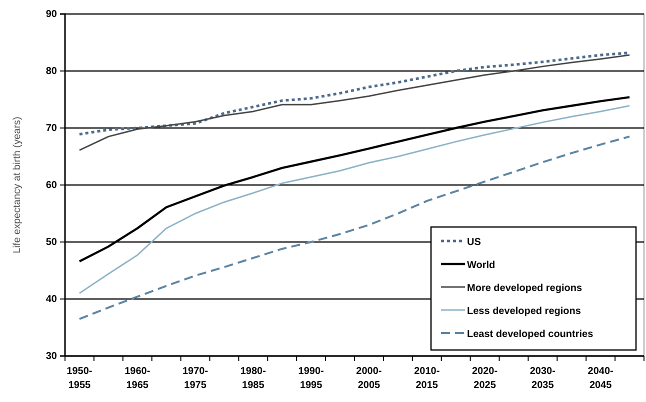 The width and height of the screenshot is (646, 402). What do you see at coordinates (530, 334) in the screenshot?
I see `legend-label: Least developed countries` at bounding box center [530, 334].